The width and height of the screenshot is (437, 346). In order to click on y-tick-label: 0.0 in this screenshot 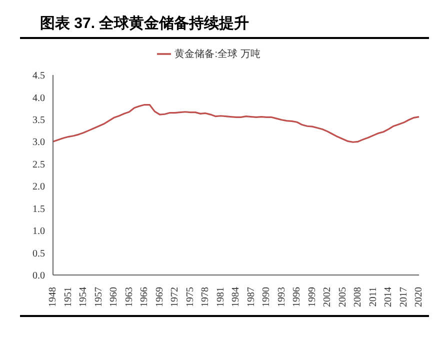, I will do `click(38, 276)`.